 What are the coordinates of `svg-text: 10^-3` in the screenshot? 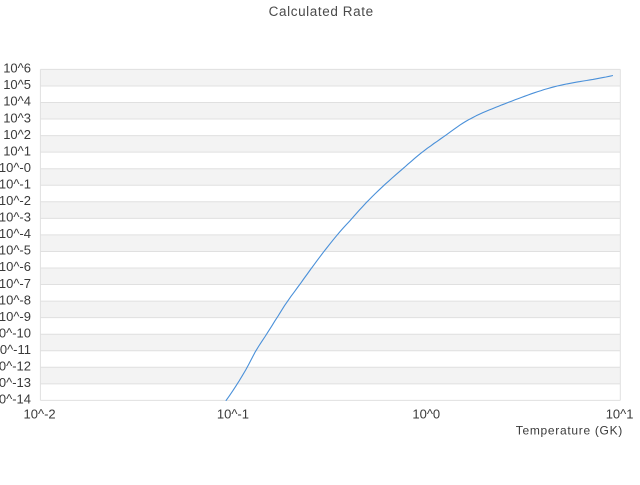 It's located at (15, 217).